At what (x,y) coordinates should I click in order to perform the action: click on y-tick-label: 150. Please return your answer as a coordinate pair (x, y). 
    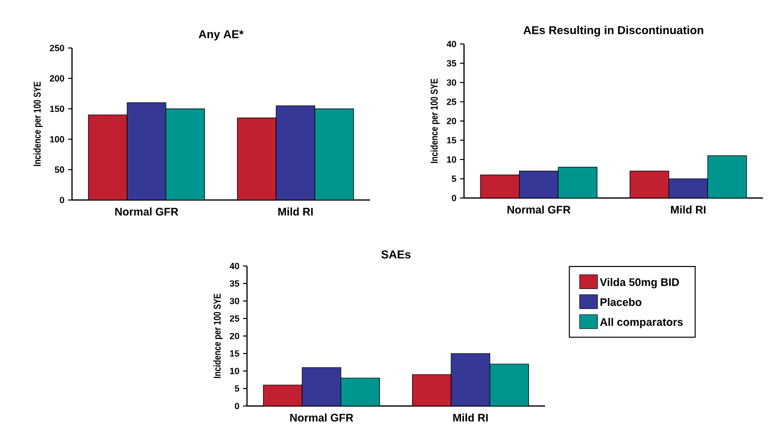
    Looking at the image, I should click on (57, 109).